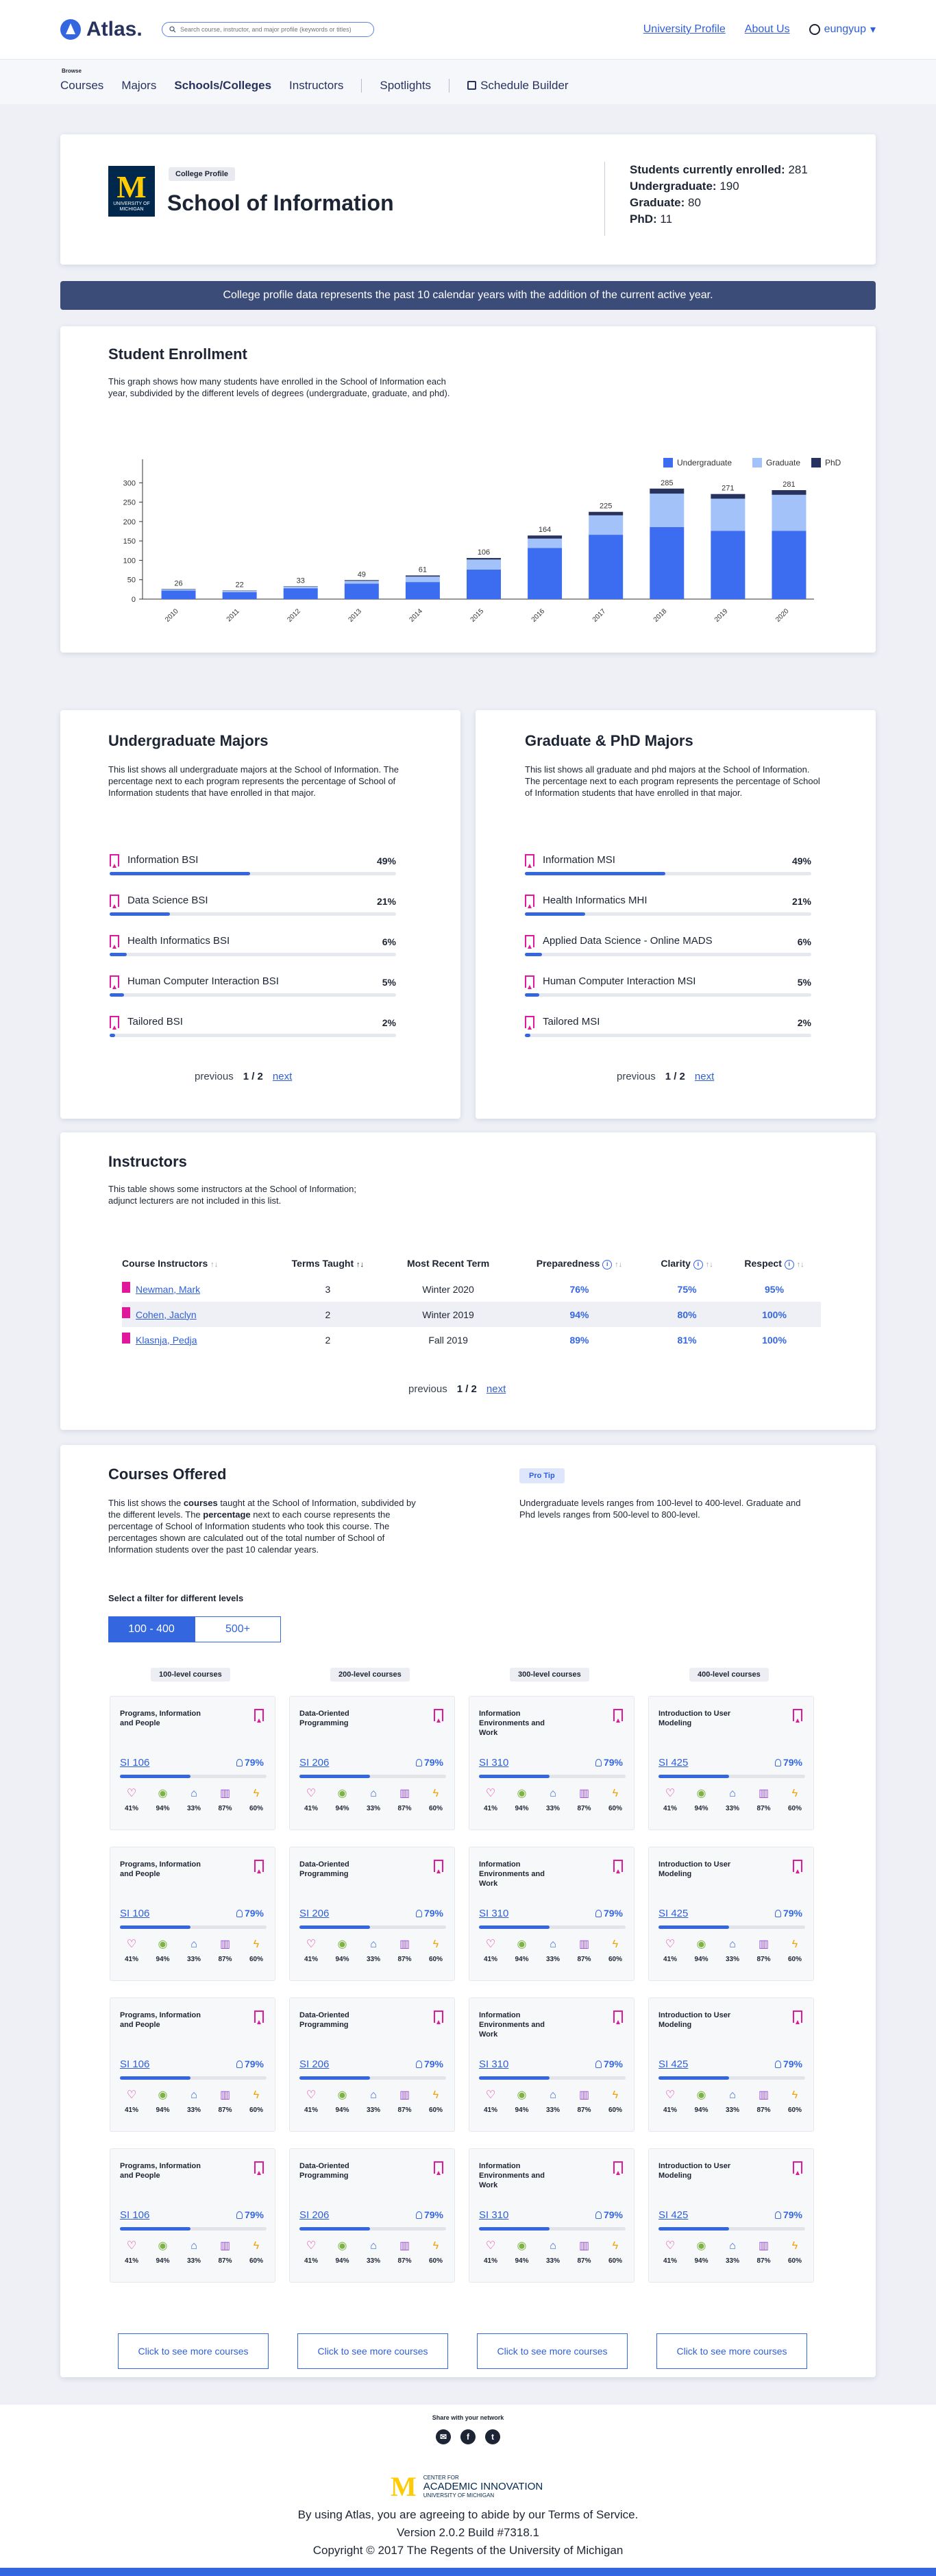 The width and height of the screenshot is (936, 2576). What do you see at coordinates (668, 952) in the screenshot?
I see `major-item: Applied Data Science - Online MADS 6%` at bounding box center [668, 952].